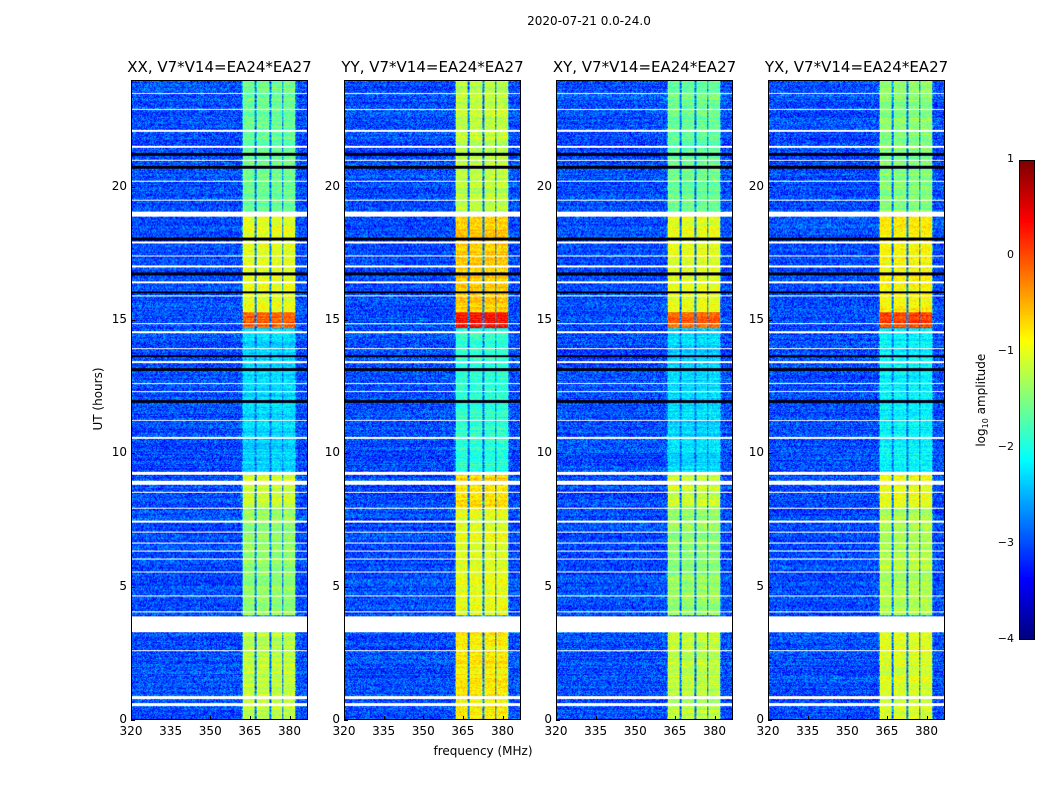 Image resolution: width=1050 pixels, height=800 pixels. Describe the element at coordinates (1010, 158) in the screenshot. I see `colorbar-tick-label: 1` at that location.